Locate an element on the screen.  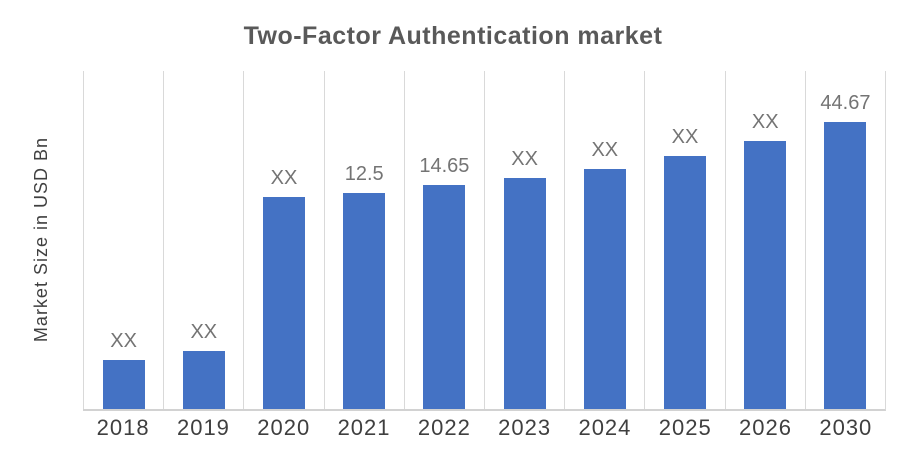
bar-value-label: 14.65 is located at coordinates (444, 166).